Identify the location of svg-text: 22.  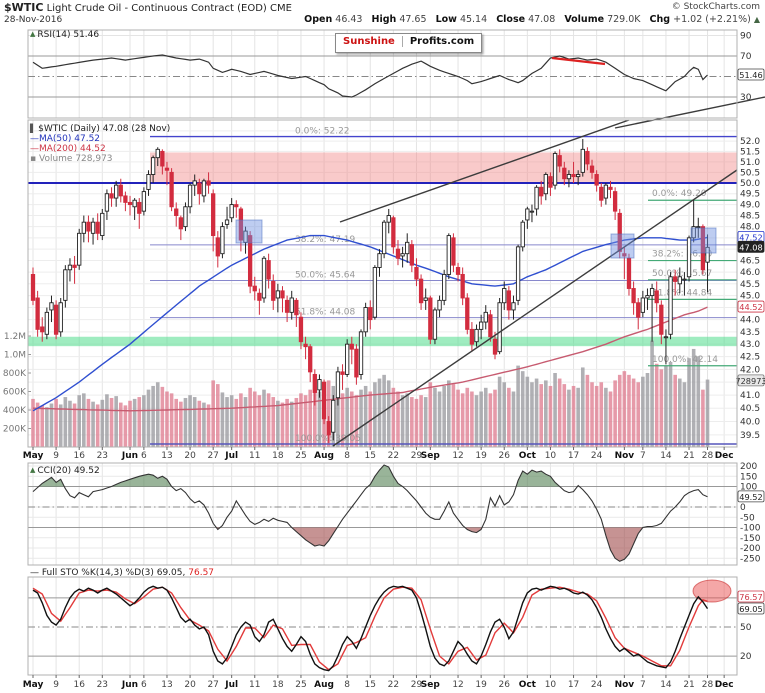
(393, 685).